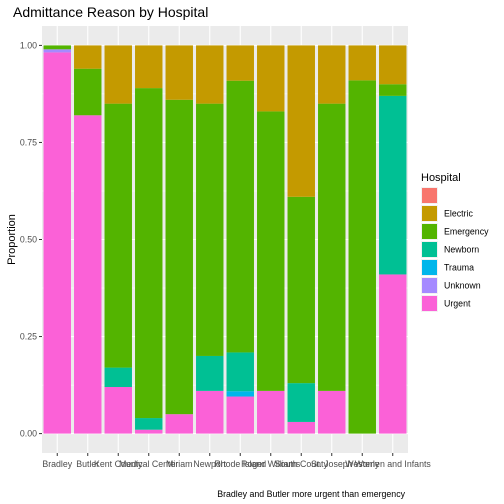 The width and height of the screenshot is (504, 504). Describe the element at coordinates (28, 434) in the screenshot. I see `y-tick-label: 0.00` at that location.